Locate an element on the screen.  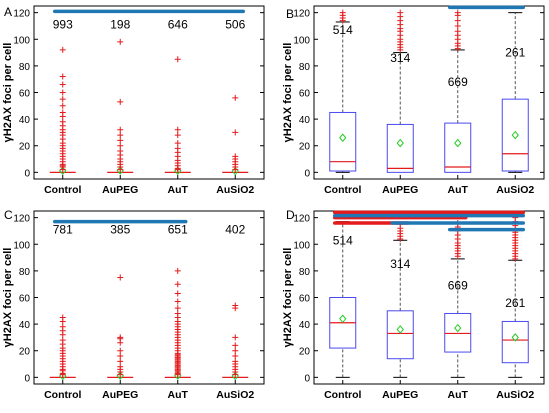
cell-count-label: 646 is located at coordinates (178, 25).